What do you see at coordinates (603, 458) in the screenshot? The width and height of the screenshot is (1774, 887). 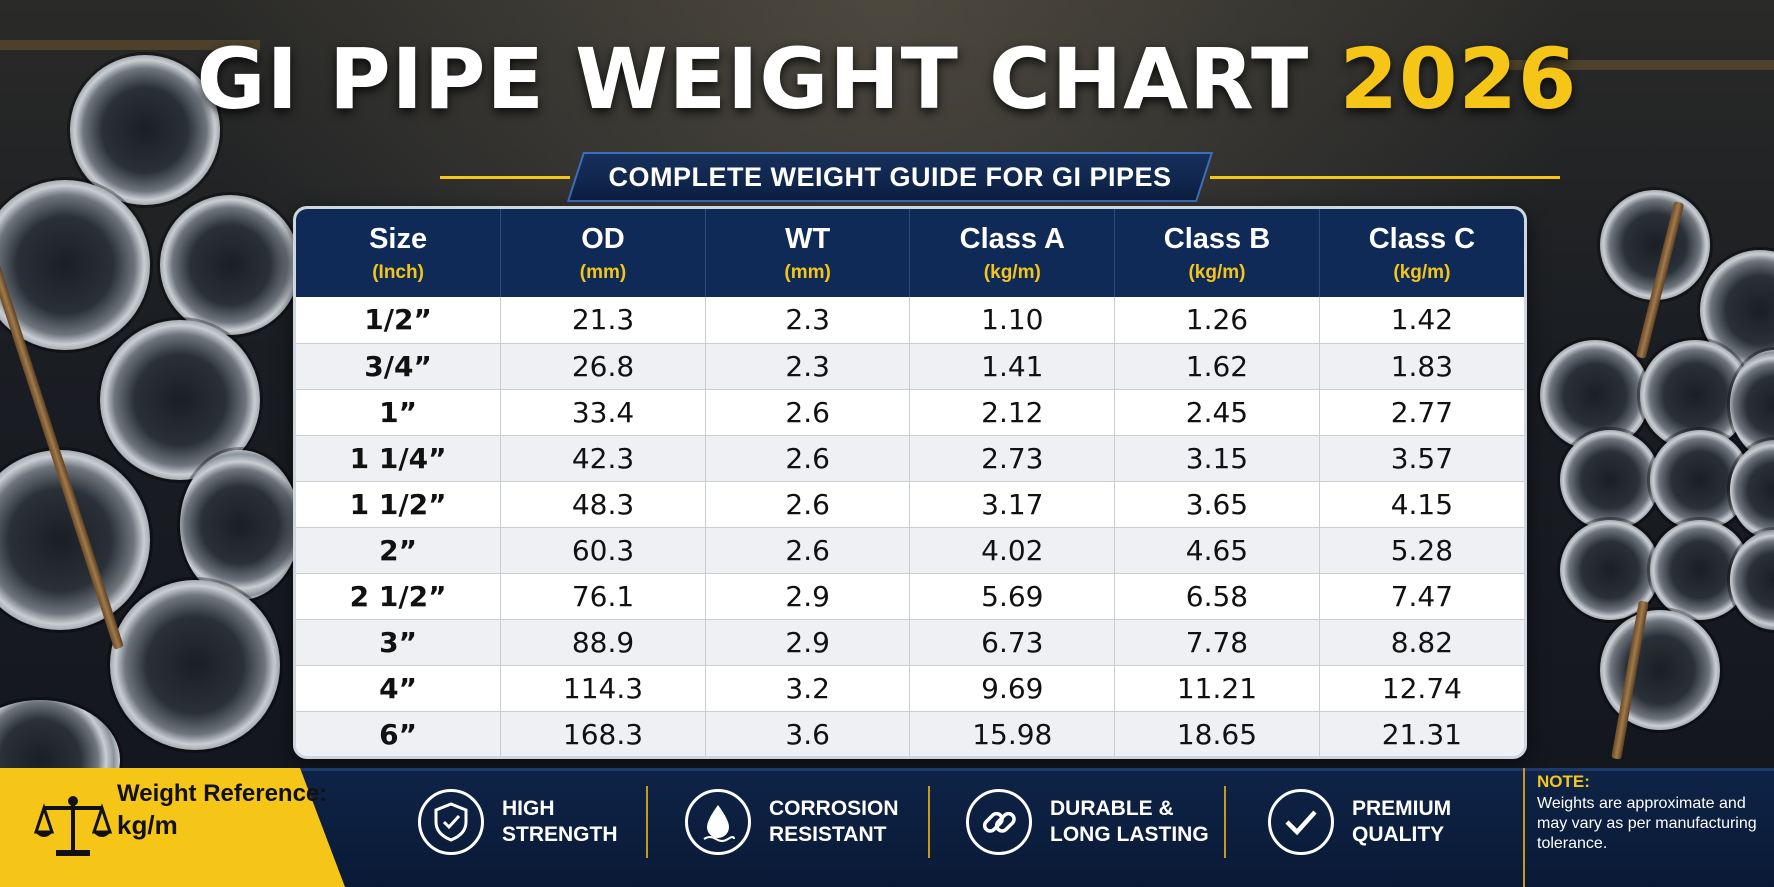 I see `value-cell: 42.3` at bounding box center [603, 458].